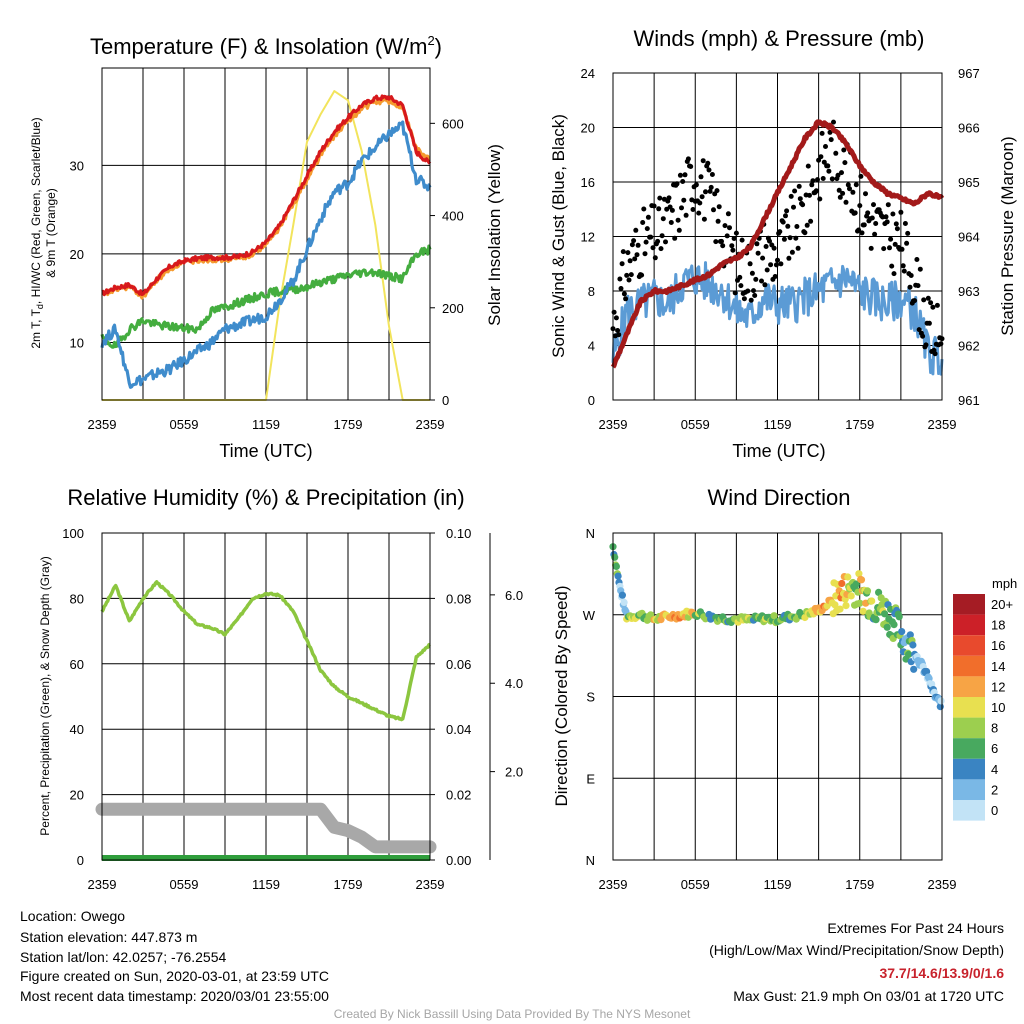 This screenshot has width=1024, height=1024. I want to click on winds-y-tick-label: 16, so click(588, 182).